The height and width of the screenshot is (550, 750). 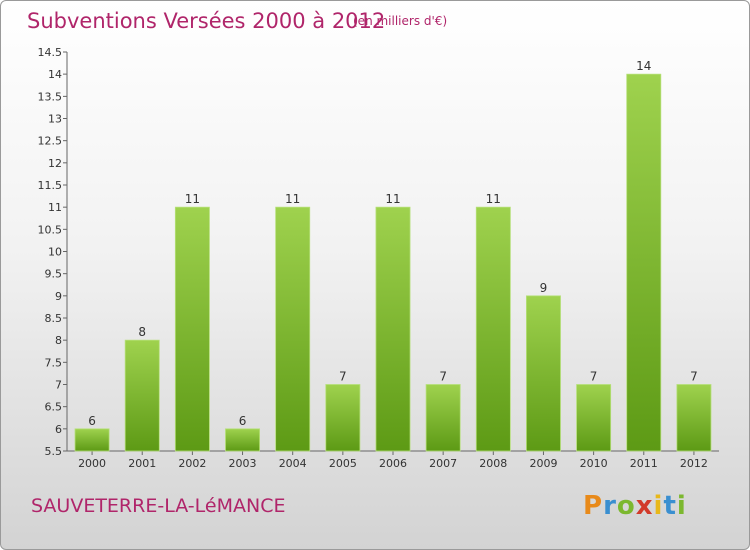 What do you see at coordinates (92, 421) in the screenshot?
I see `data-label-2000: 6` at bounding box center [92, 421].